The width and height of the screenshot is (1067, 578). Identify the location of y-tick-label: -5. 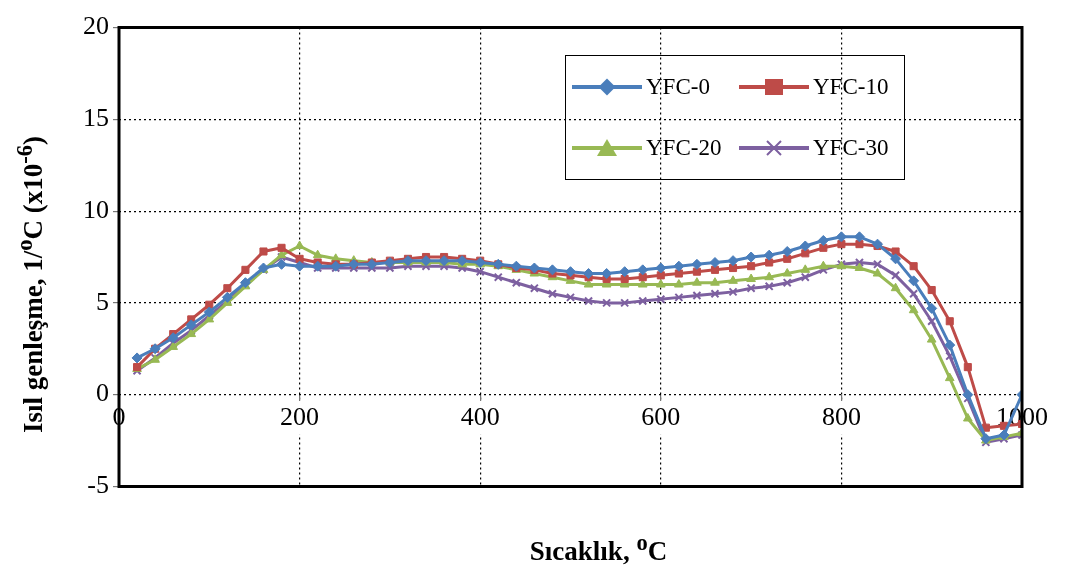
(98, 485).